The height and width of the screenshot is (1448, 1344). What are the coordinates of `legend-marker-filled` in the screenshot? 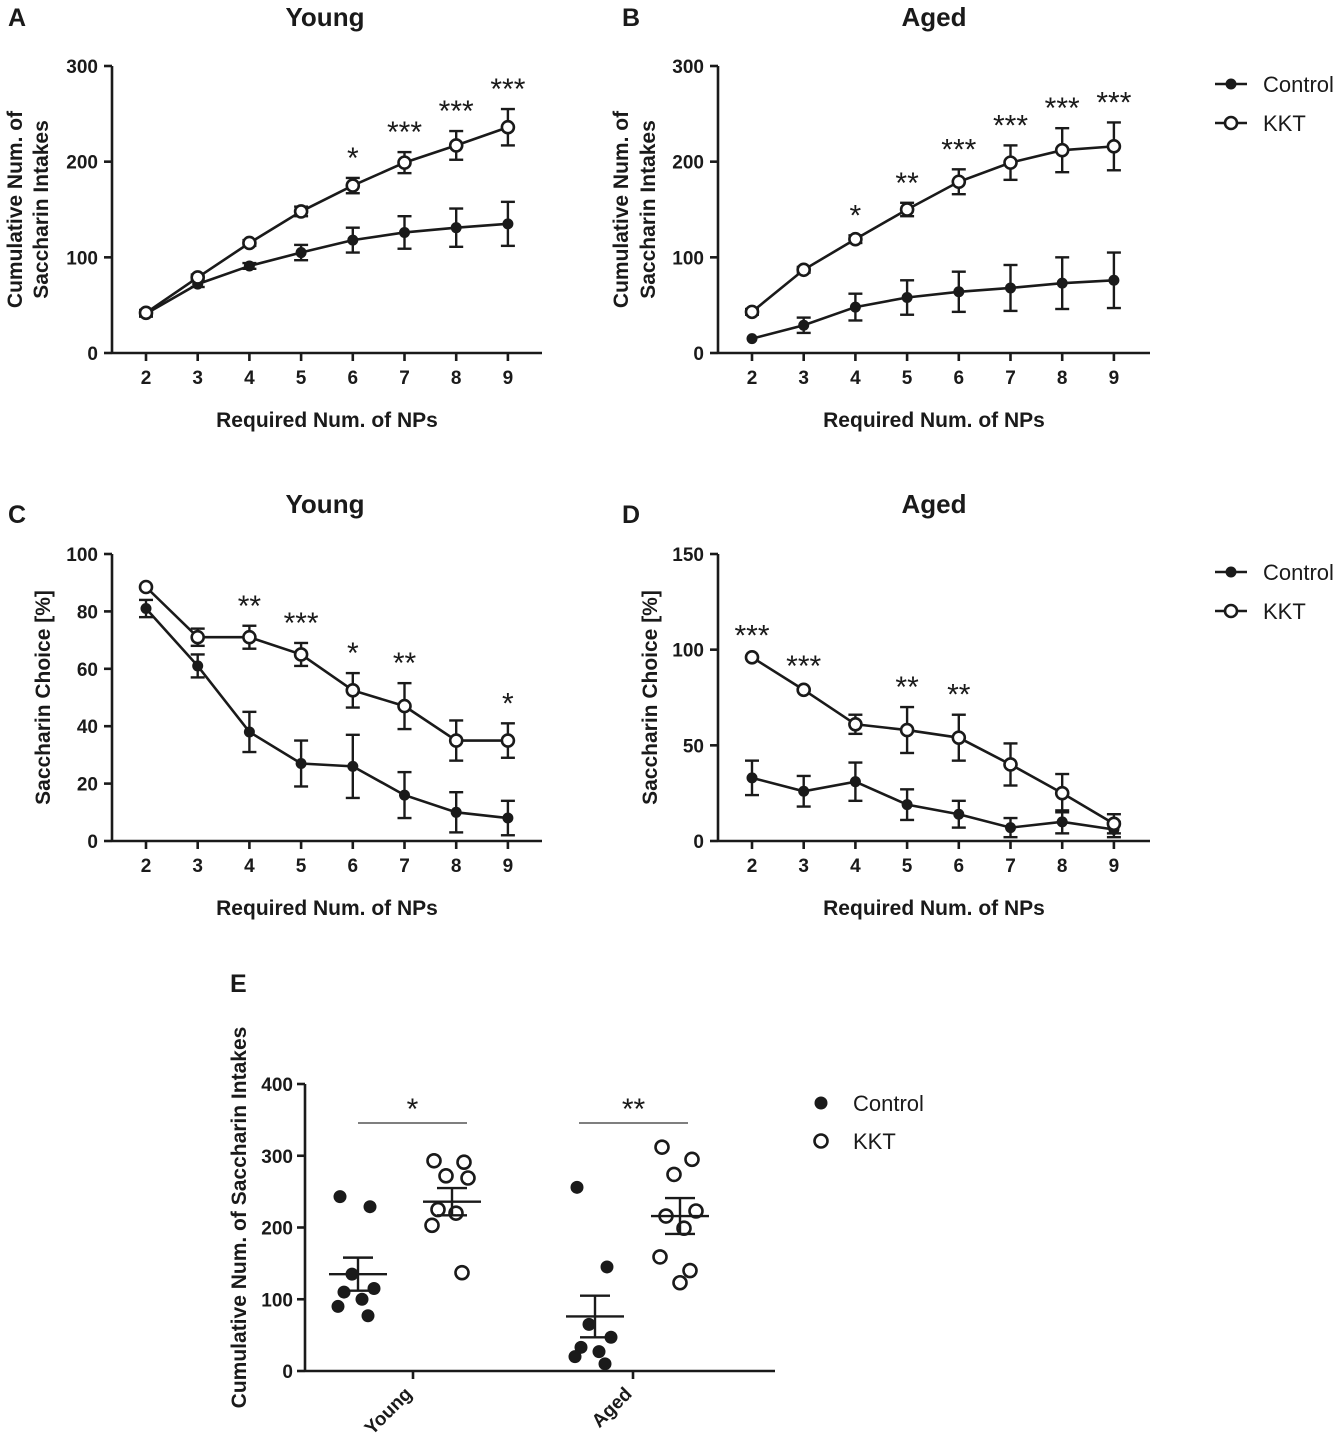 It's located at (1231, 572).